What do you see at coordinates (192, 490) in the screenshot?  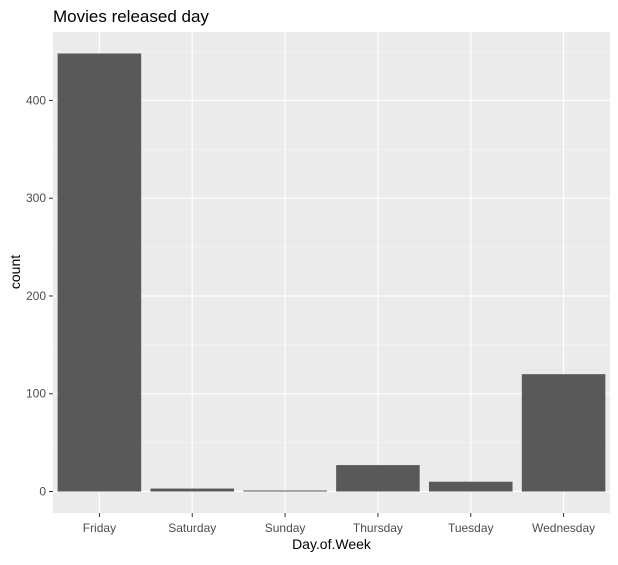 I see `bar-saturday` at bounding box center [192, 490].